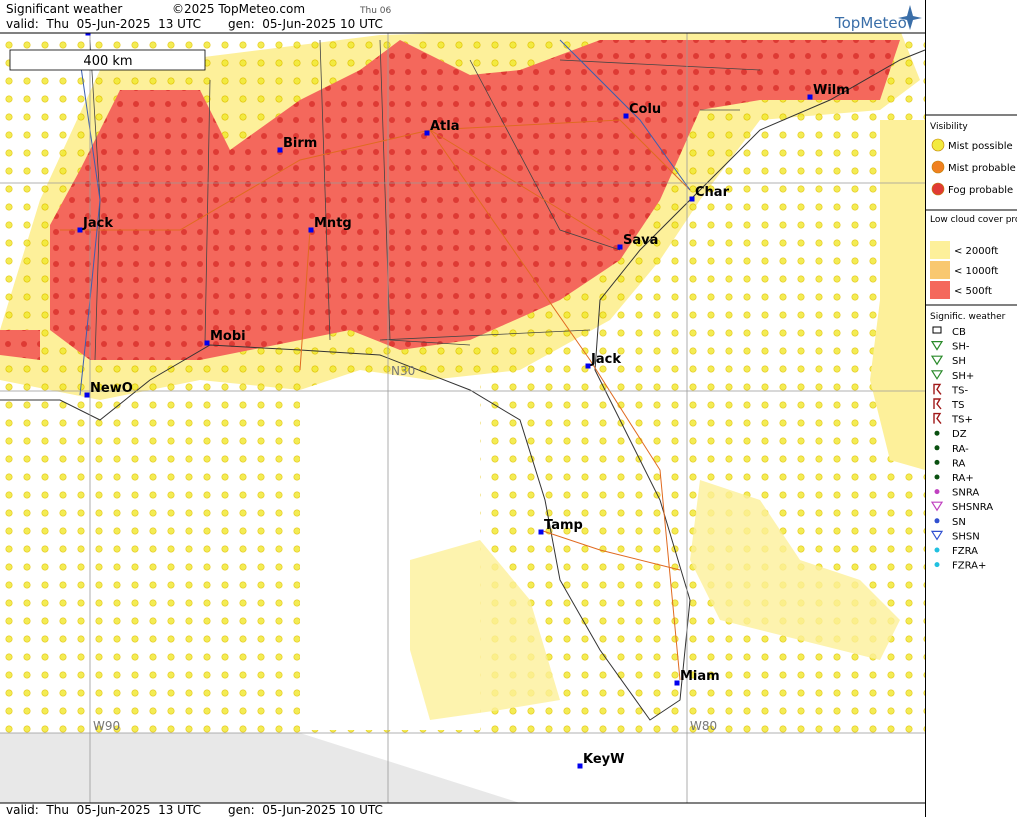 The width and height of the screenshot is (1017, 817). I want to click on city-label: Wilm, so click(831, 90).